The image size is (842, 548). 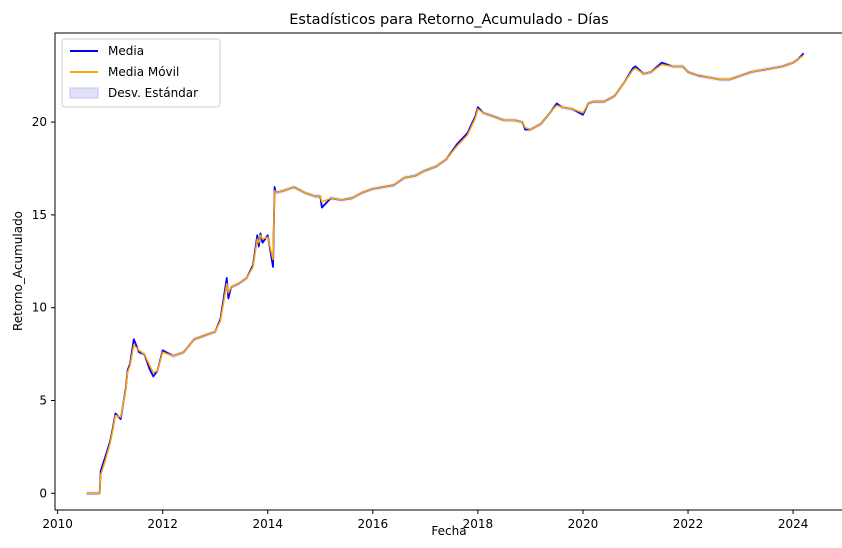 What do you see at coordinates (793, 524) in the screenshot?
I see `x-tick-label: 2024` at bounding box center [793, 524].